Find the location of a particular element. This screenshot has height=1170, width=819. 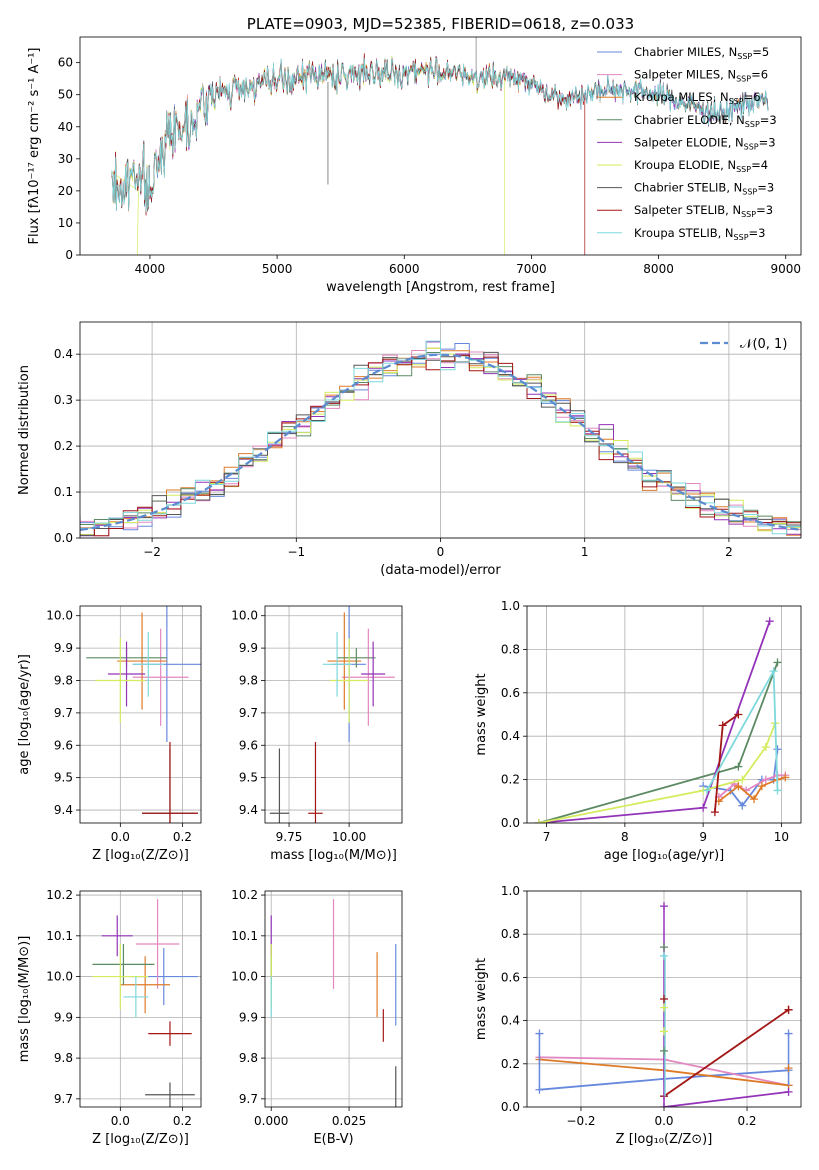

x-tick-label: 10.00 is located at coordinates (349, 837).